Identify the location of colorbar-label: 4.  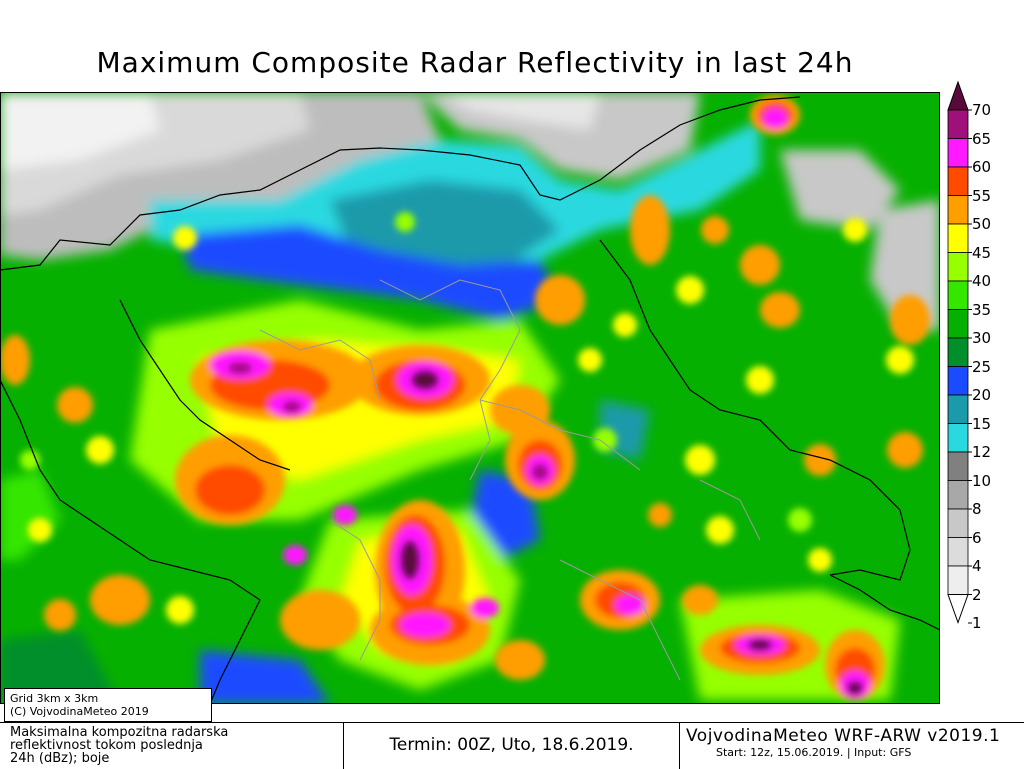
(977, 566).